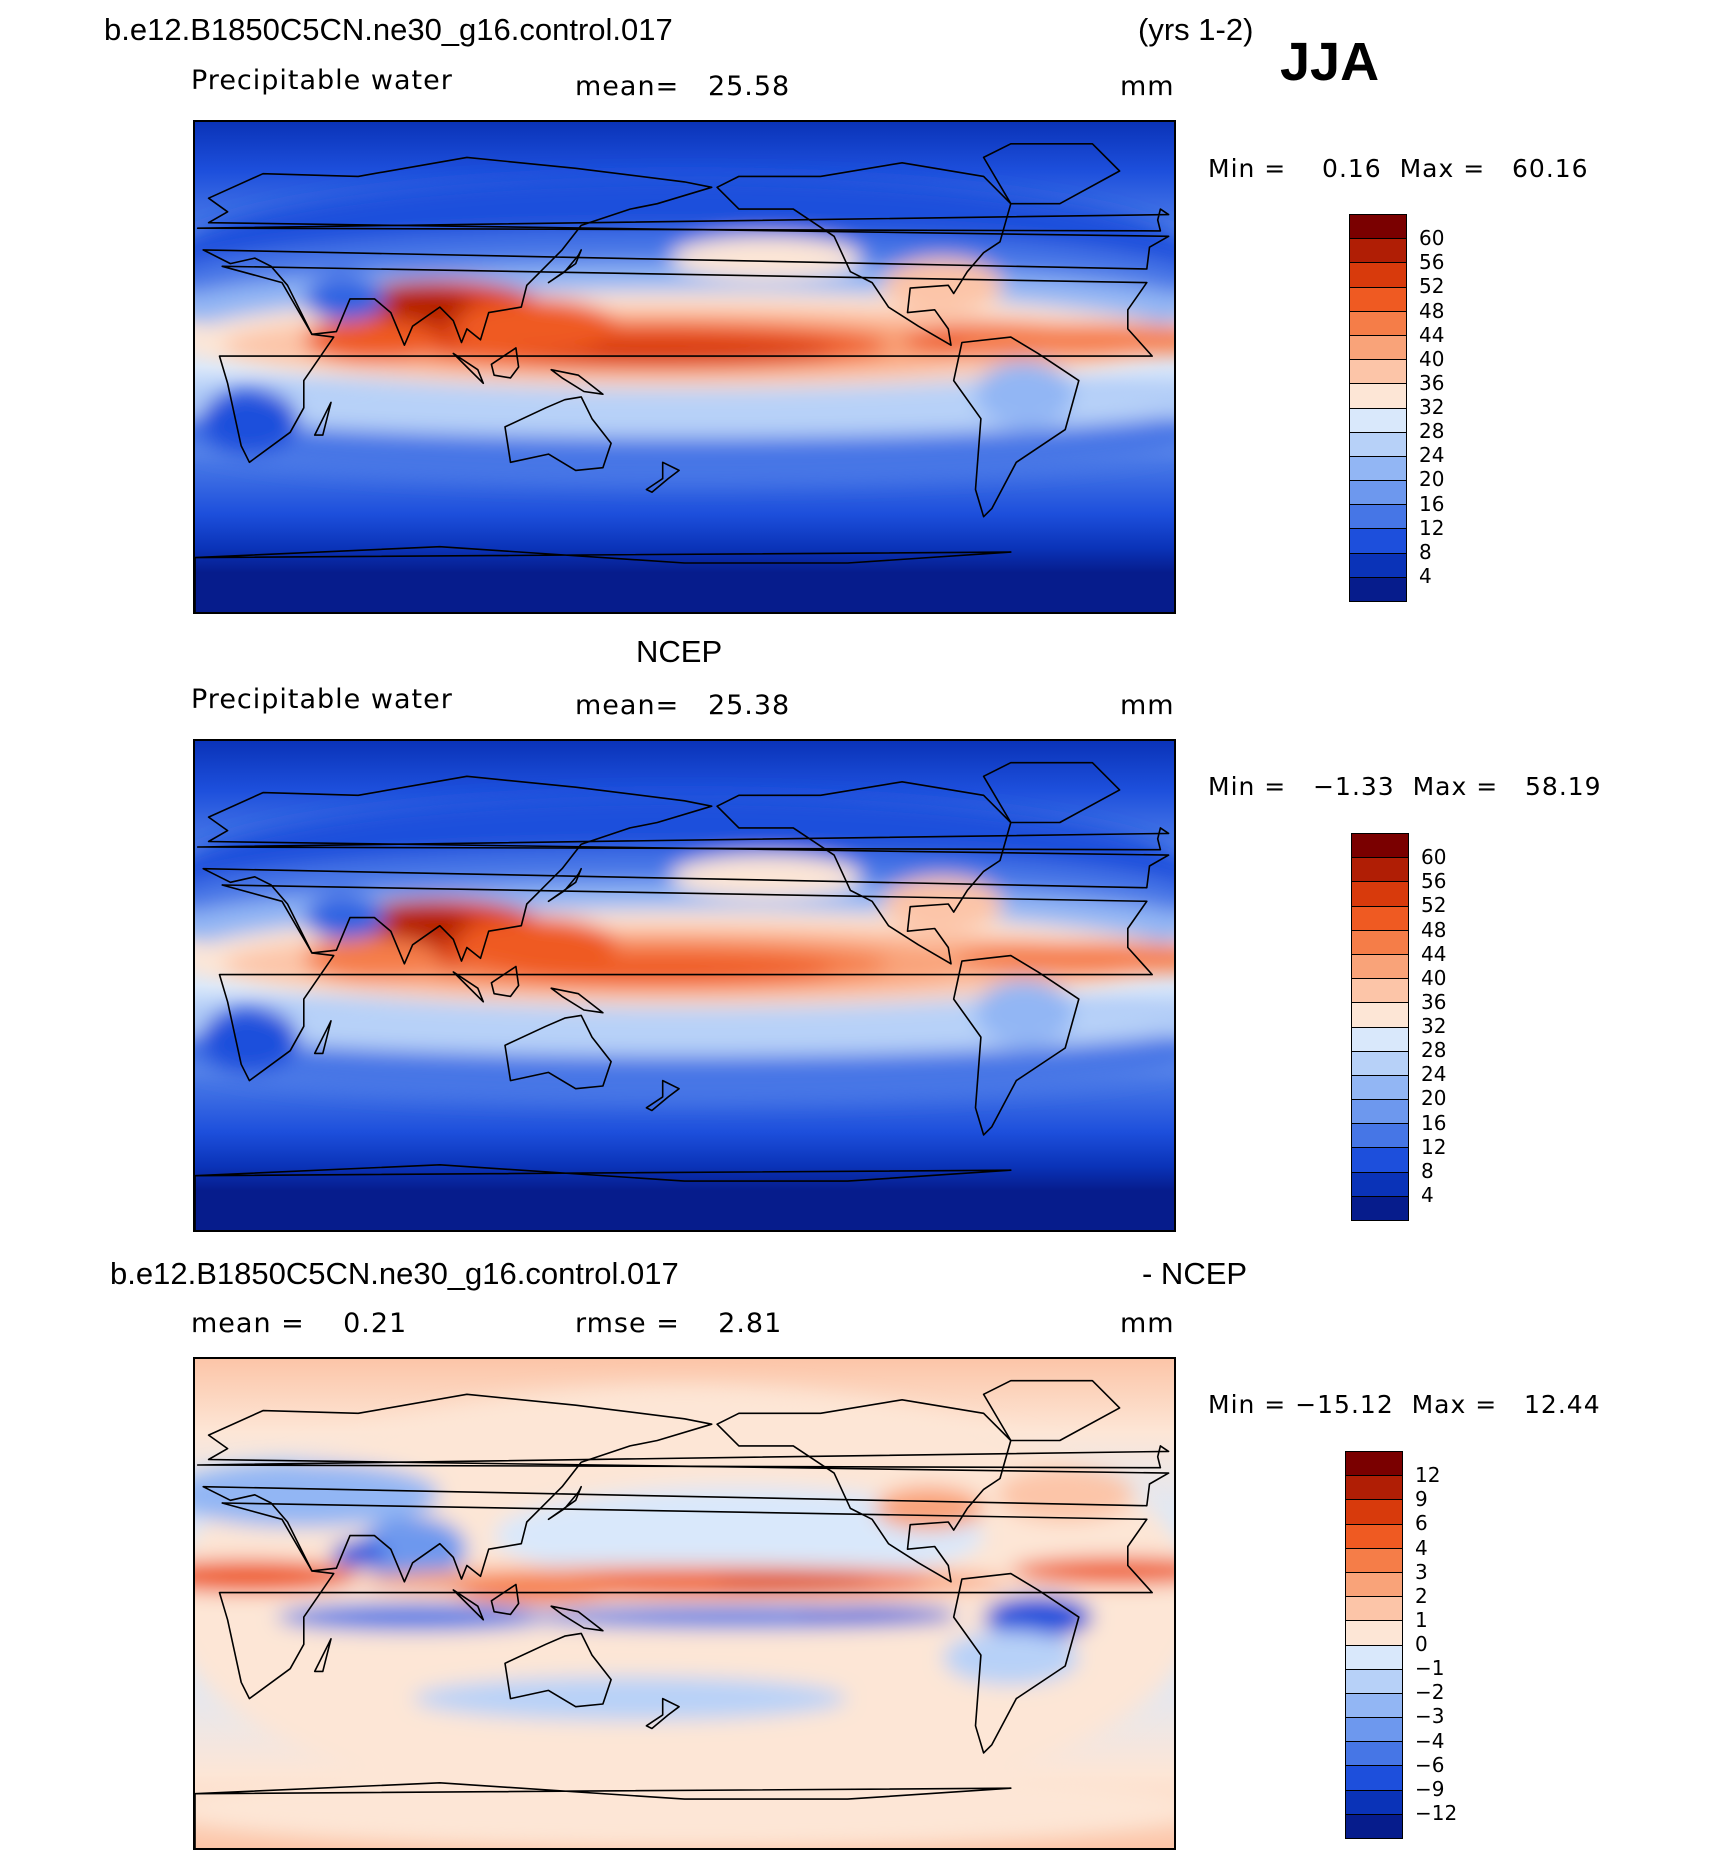 The image size is (1710, 1863). I want to click on colorbar-tick-label: 52, so click(1434, 905).